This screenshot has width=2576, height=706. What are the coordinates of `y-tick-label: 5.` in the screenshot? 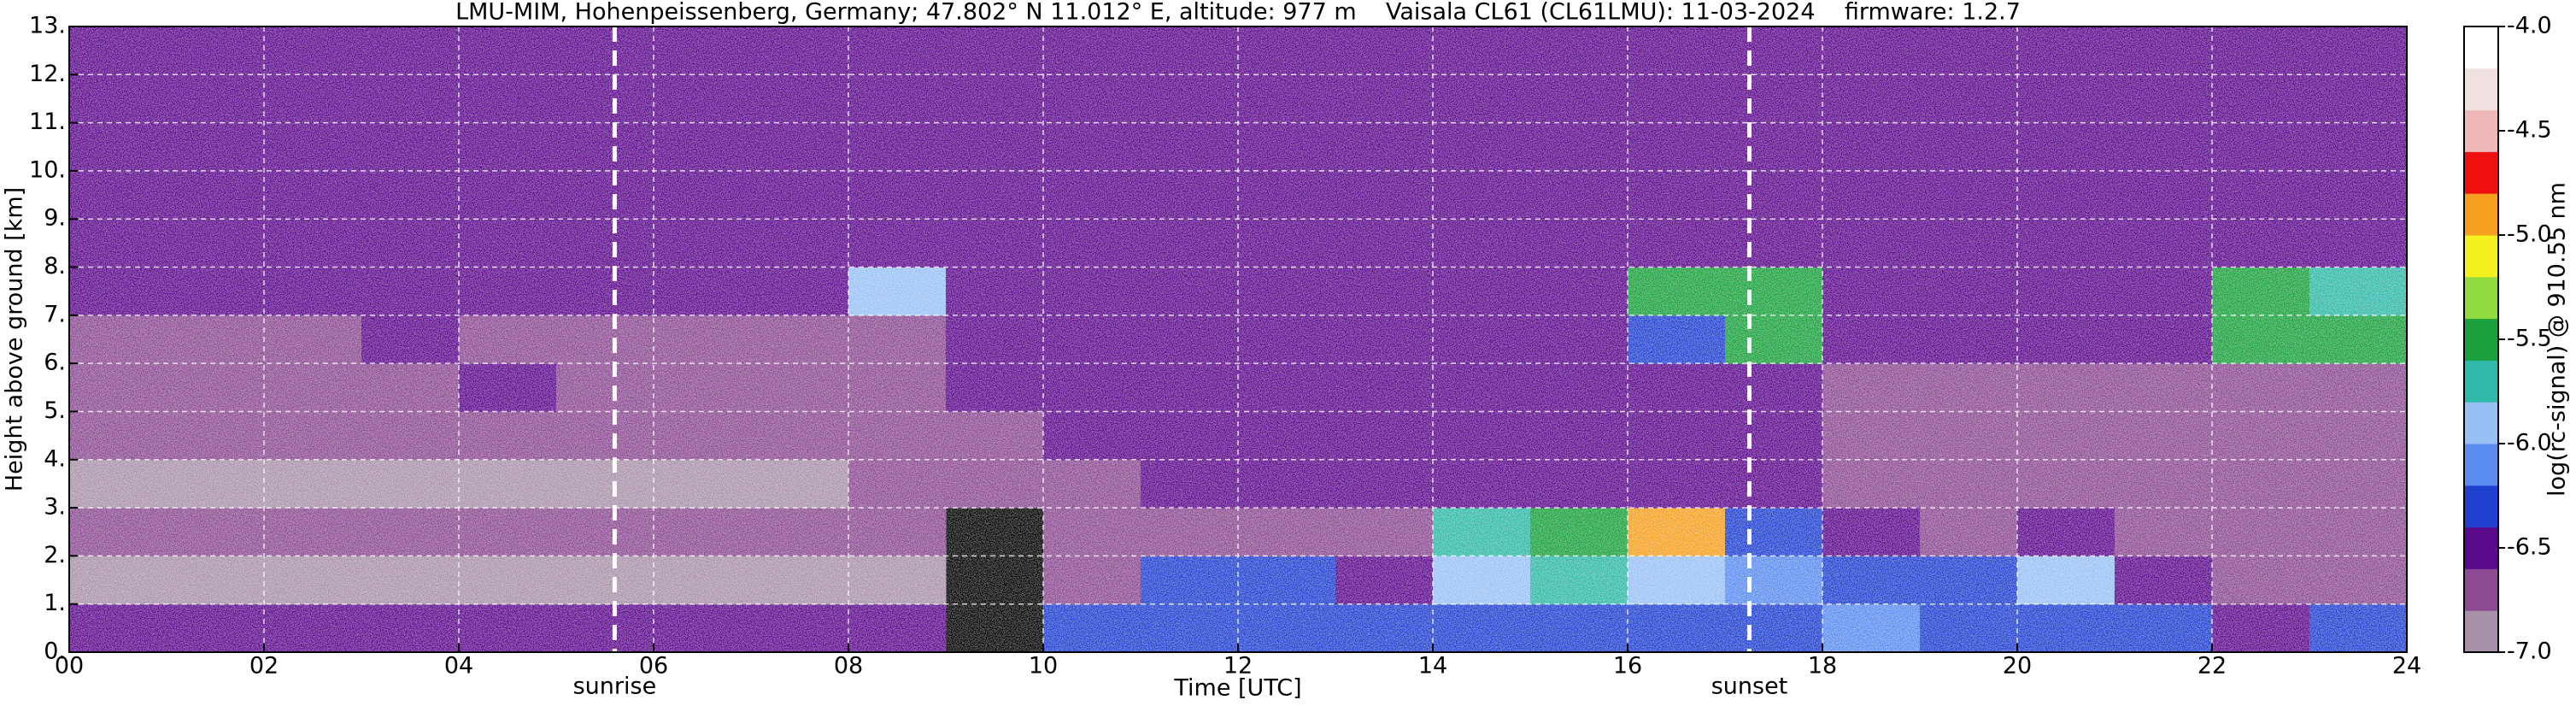 It's located at (55, 410).